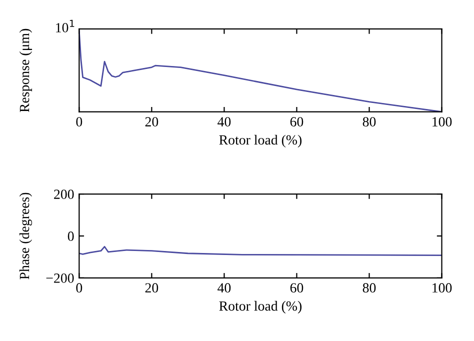 Image resolution: width=474 pixels, height=341 pixels. What do you see at coordinates (260, 251) in the screenshot?
I see `line-series` at bounding box center [260, 251].